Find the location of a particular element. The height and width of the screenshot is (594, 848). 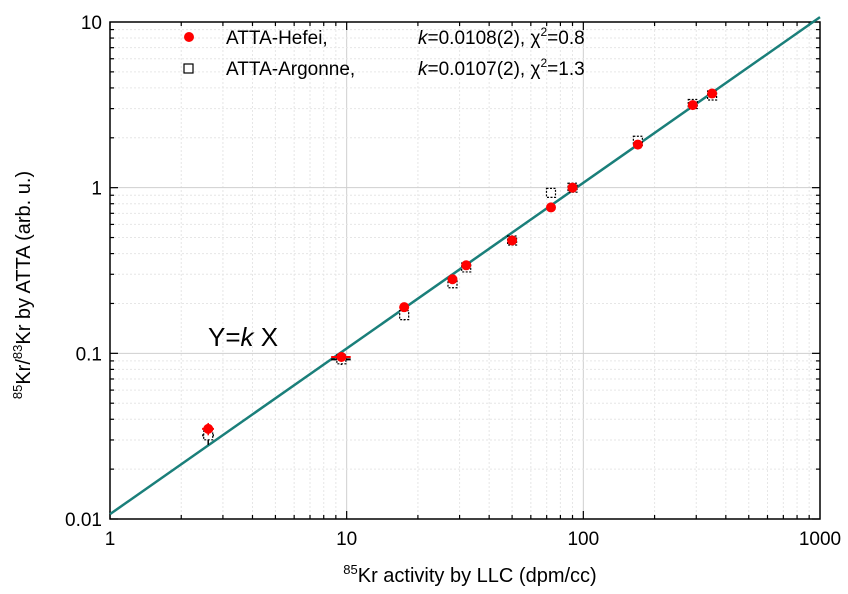

x-tick-label: 1 is located at coordinates (110, 539).